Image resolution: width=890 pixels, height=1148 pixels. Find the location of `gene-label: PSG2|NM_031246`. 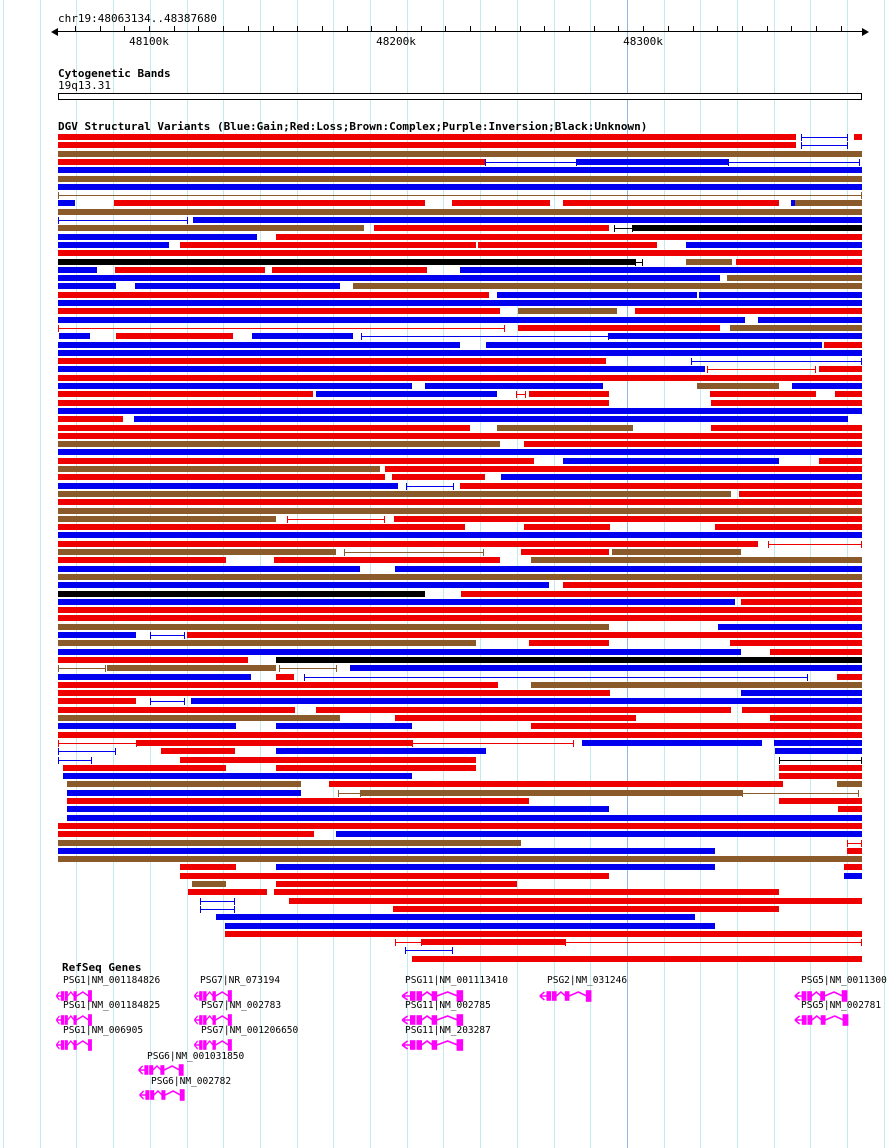

gene-label: PSG2|NM_031246 is located at coordinates (587, 980).